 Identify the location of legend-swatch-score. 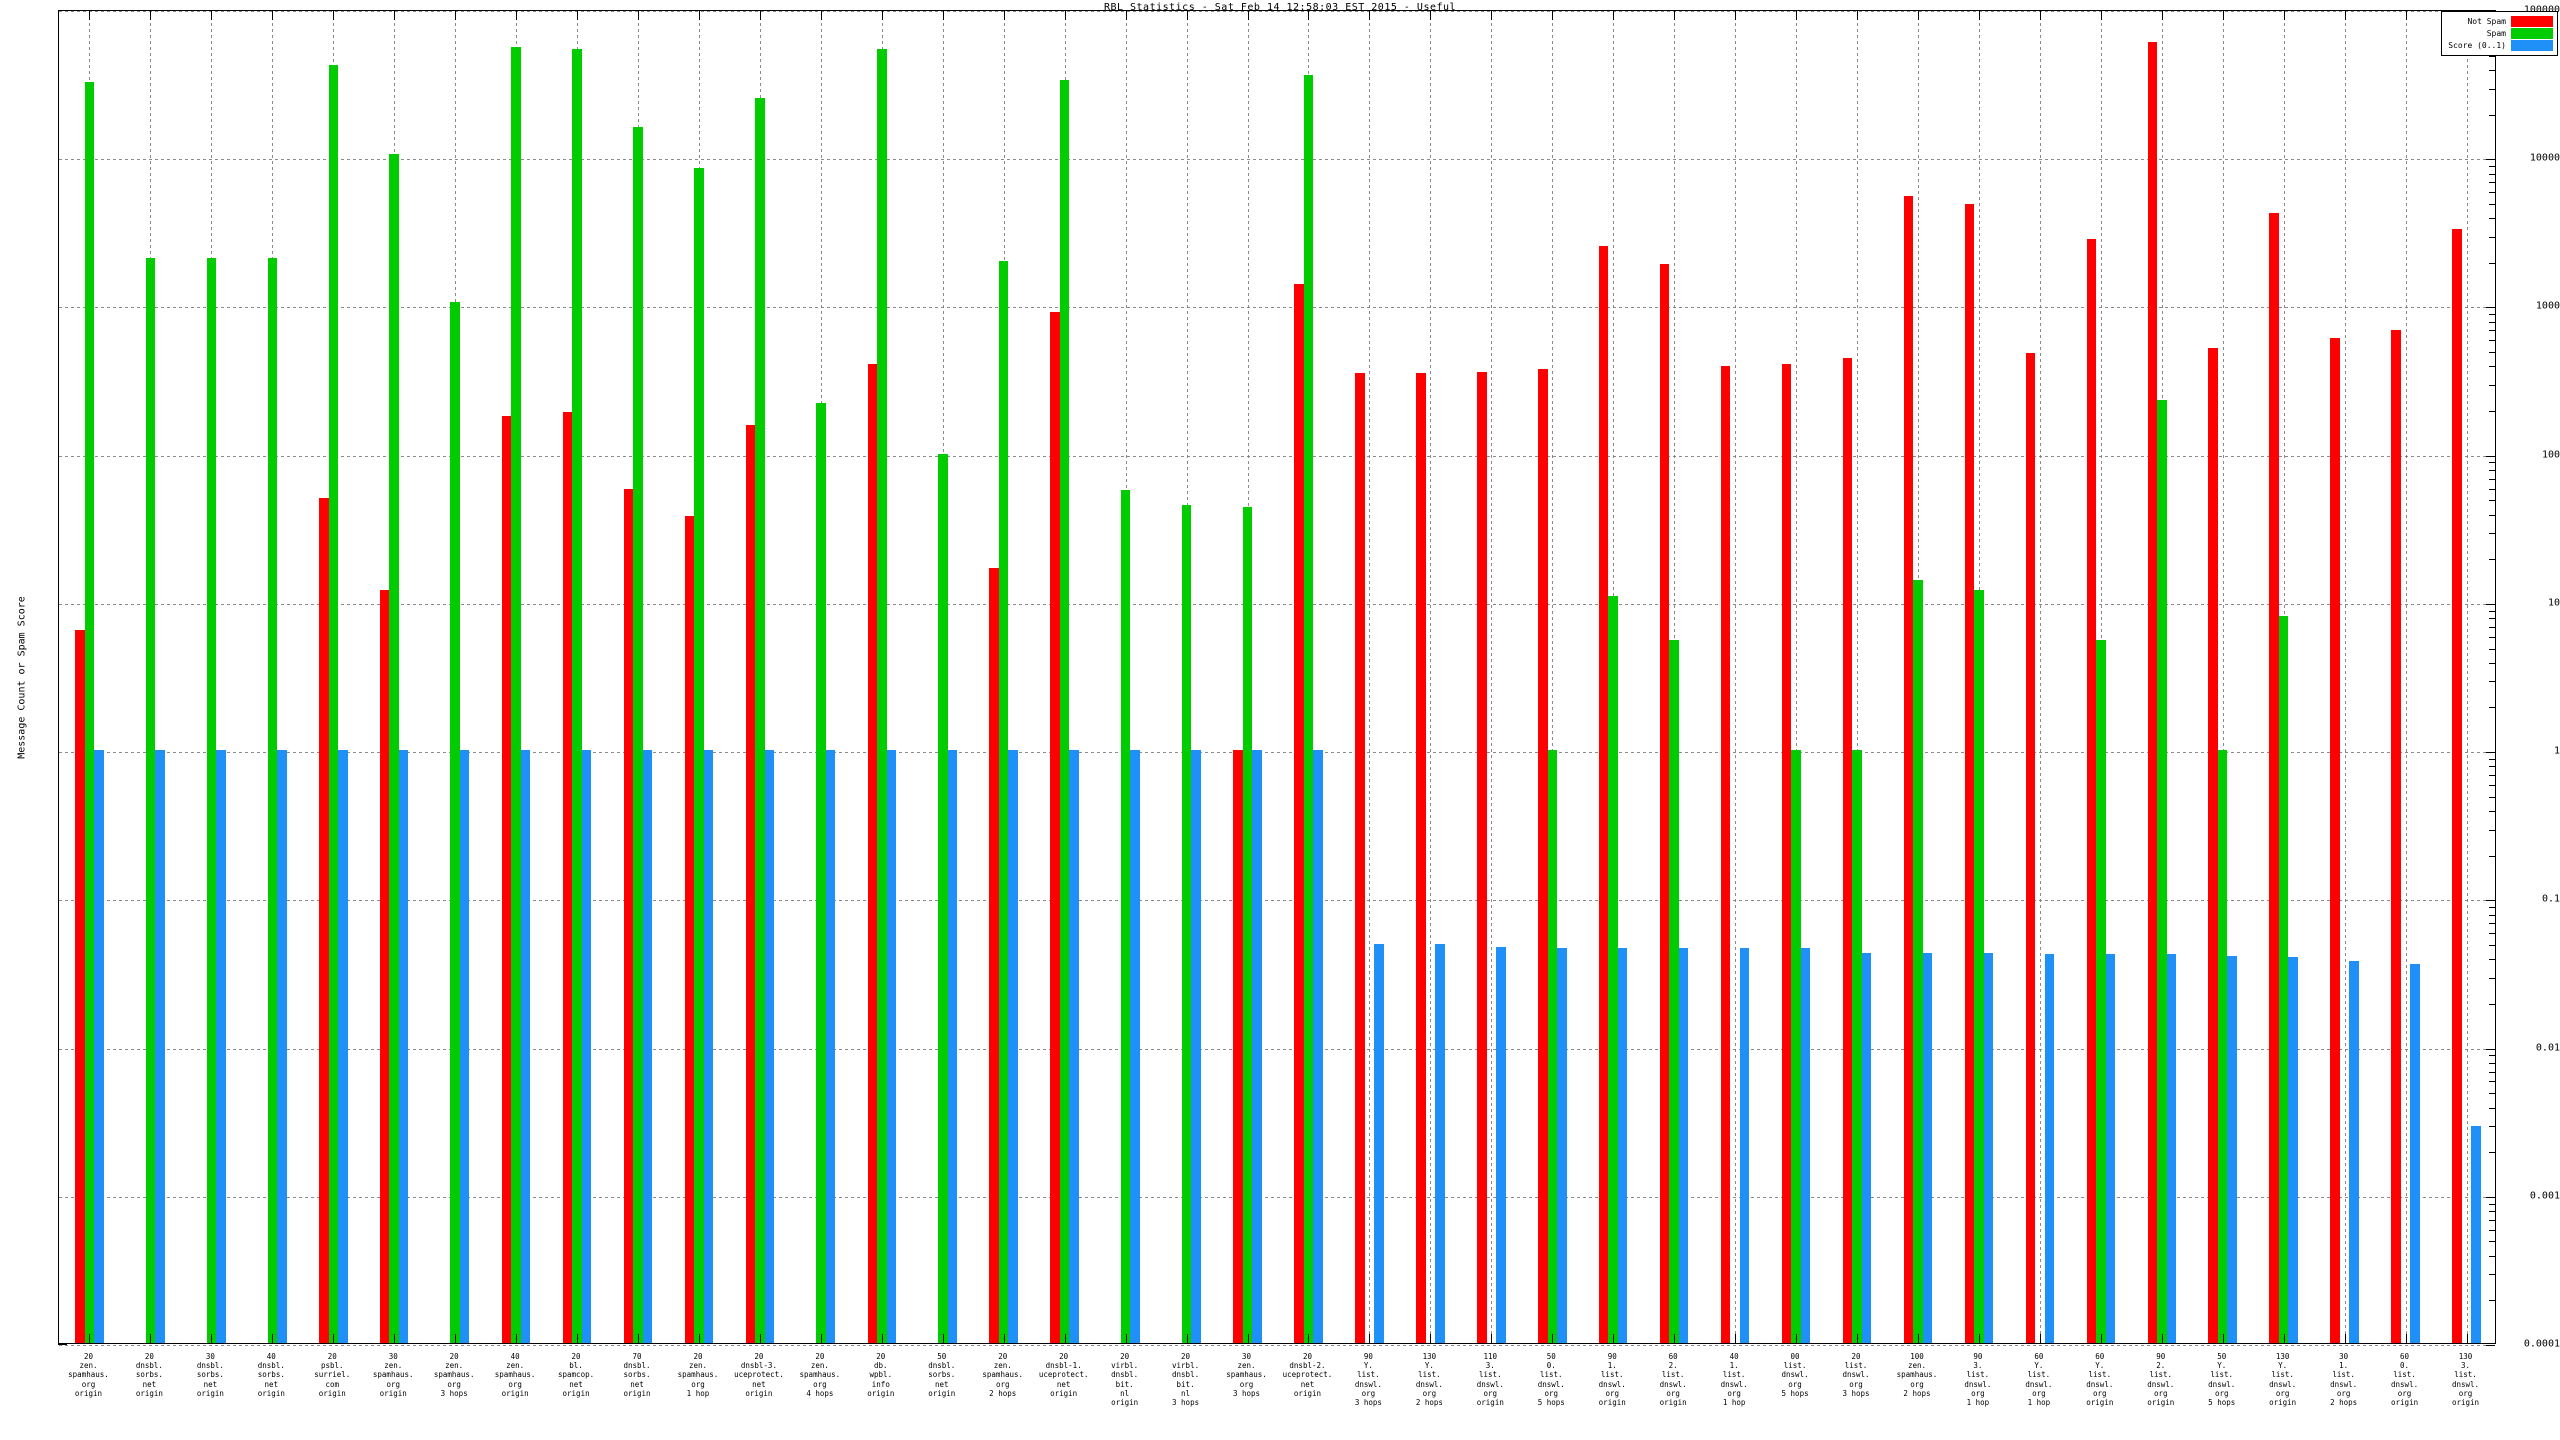
(2532, 45).